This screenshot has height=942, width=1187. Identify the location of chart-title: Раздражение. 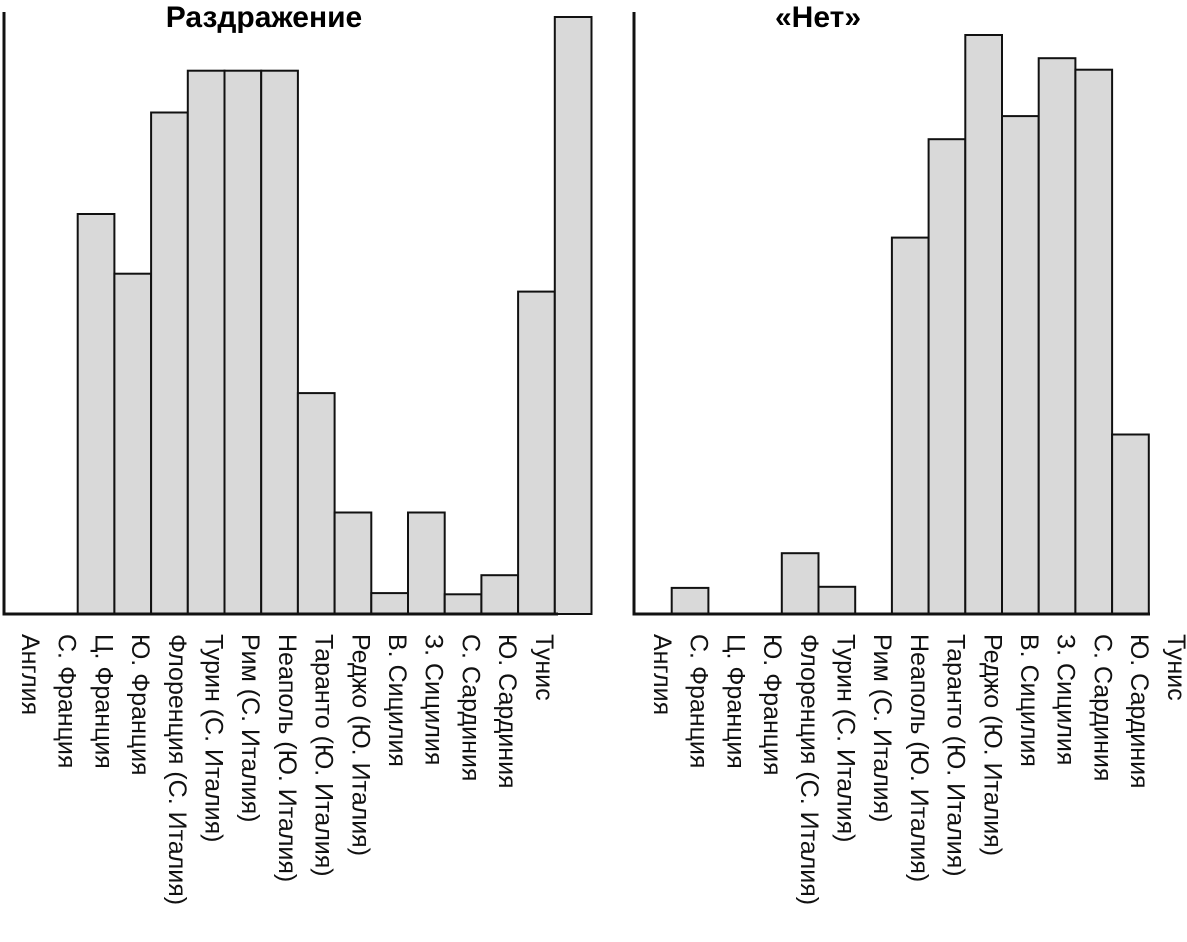
(264, 17).